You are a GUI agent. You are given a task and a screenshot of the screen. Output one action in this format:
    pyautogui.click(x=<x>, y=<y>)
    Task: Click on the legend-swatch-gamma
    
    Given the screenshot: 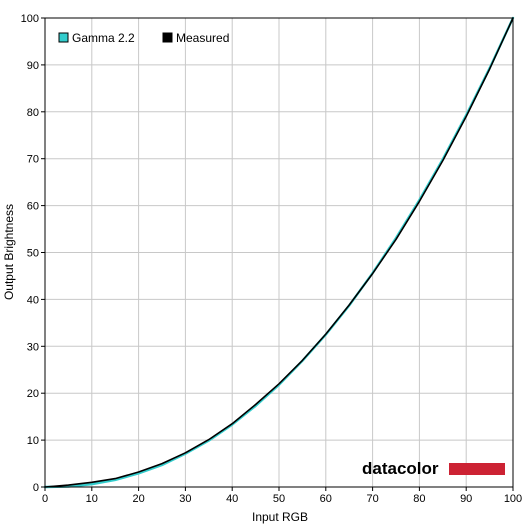 What is the action you would take?
    pyautogui.click(x=63, y=37)
    